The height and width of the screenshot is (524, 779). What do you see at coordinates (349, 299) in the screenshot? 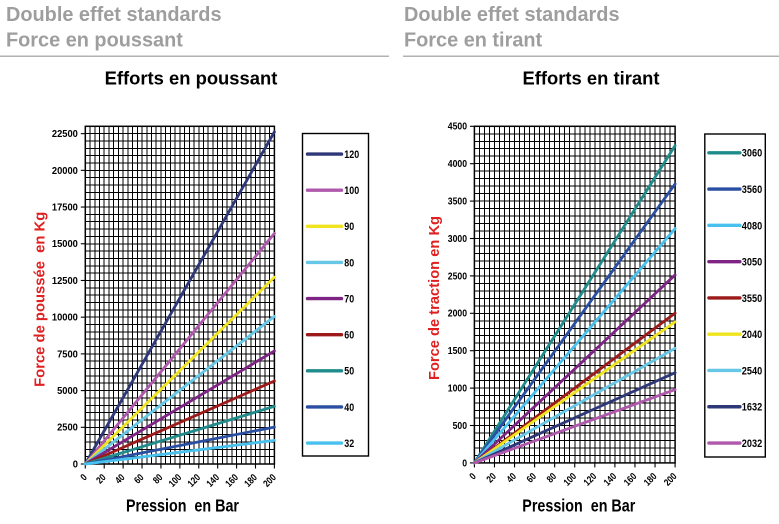
I see `svg-text: 70` at bounding box center [349, 299].